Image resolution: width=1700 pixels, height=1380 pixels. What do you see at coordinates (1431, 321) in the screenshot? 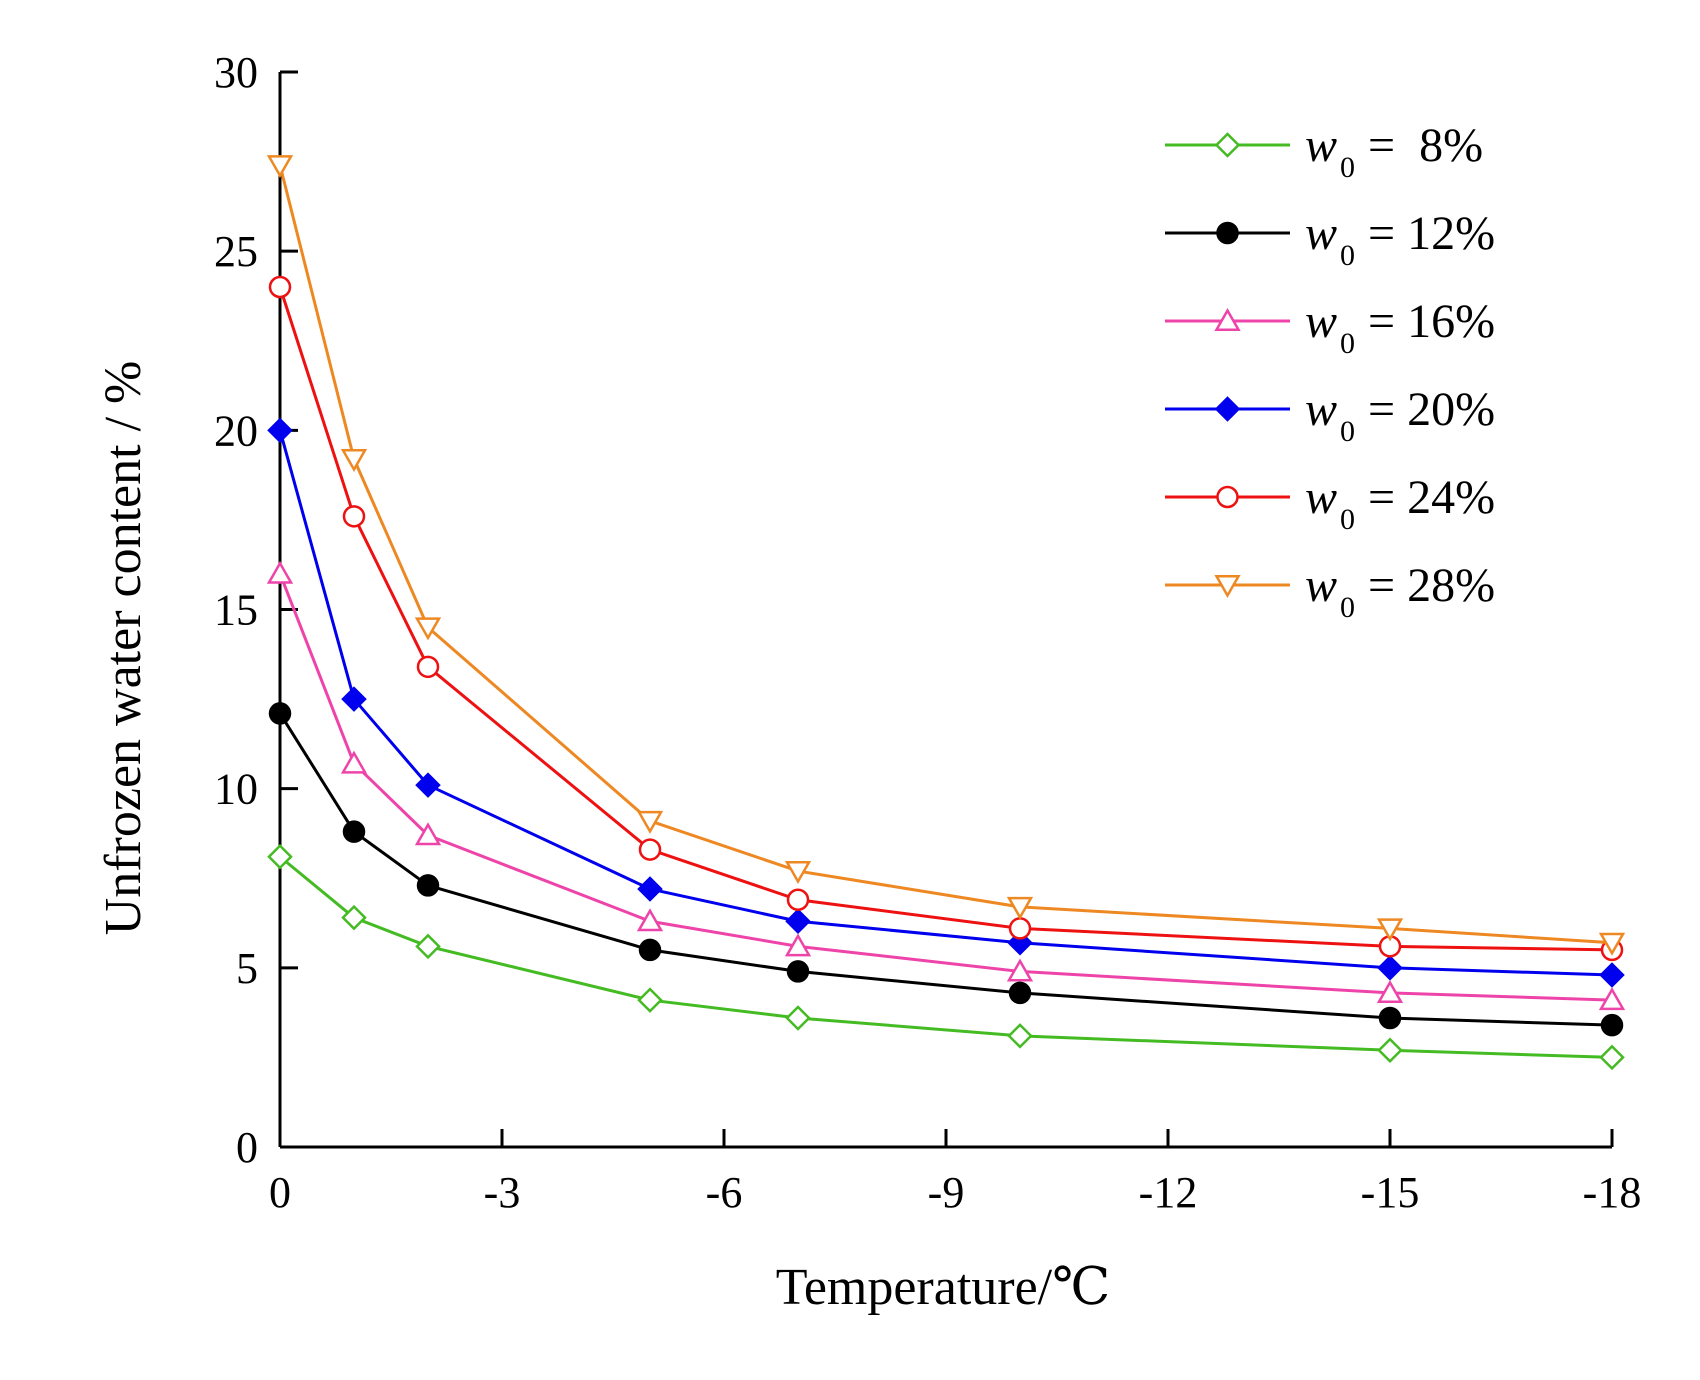
I see `legend-label: = 16%` at bounding box center [1431, 321].